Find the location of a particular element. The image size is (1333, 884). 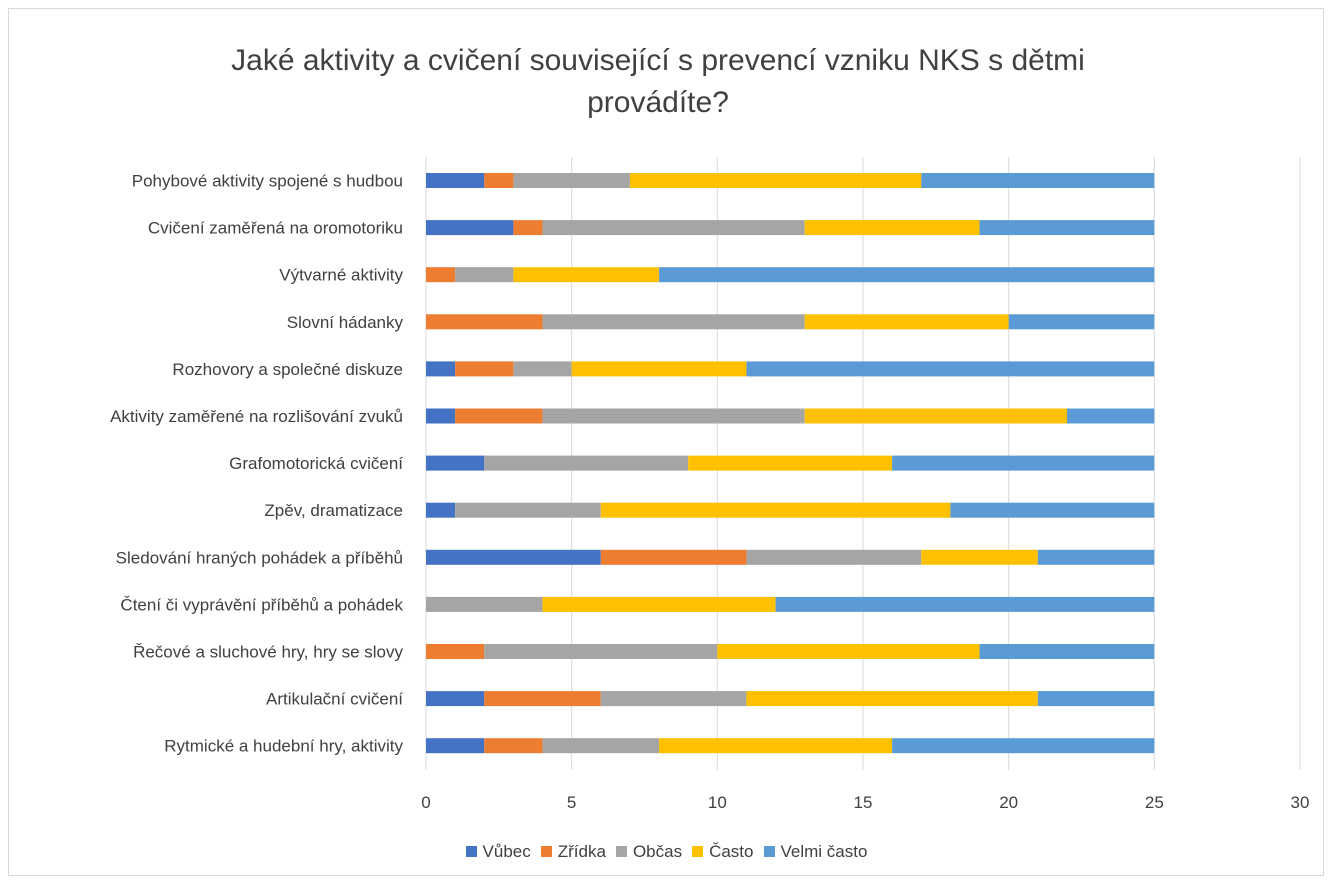

x-tick-label: 15 is located at coordinates (863, 802).